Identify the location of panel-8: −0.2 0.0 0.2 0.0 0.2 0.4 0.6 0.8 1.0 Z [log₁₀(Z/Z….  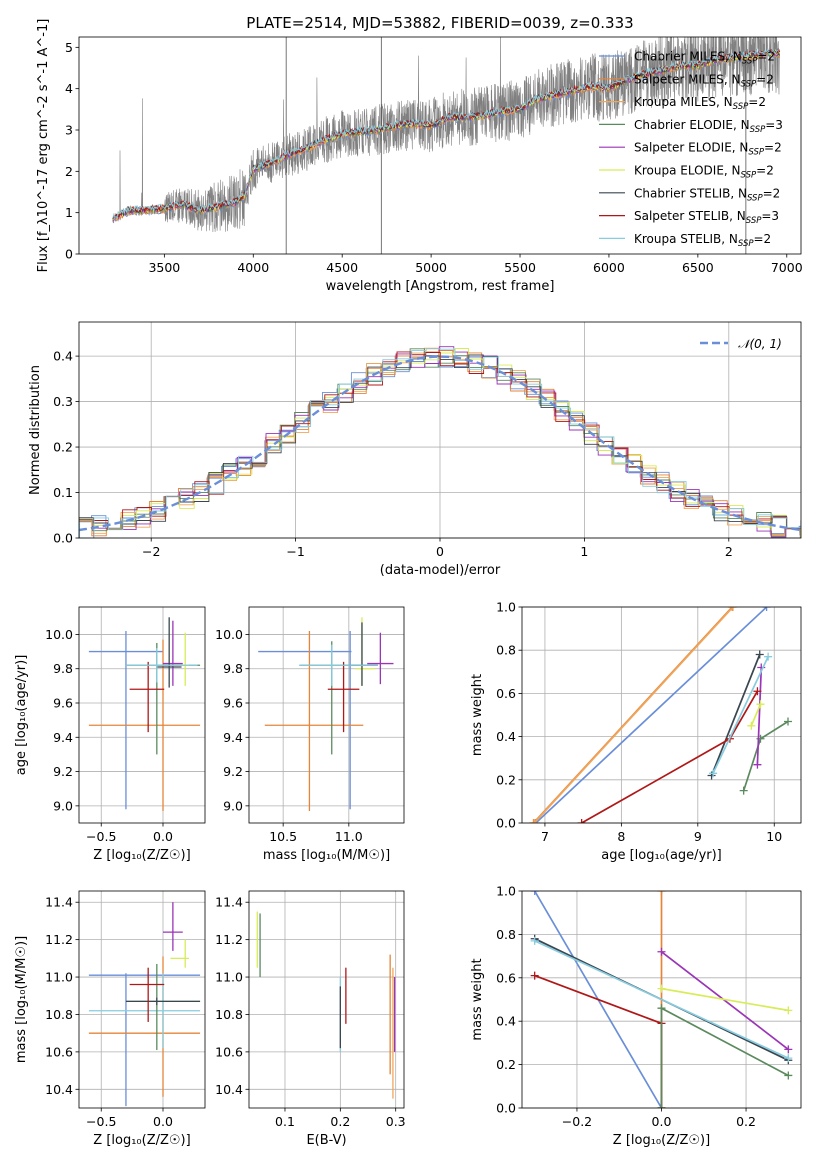
(636, 1016).